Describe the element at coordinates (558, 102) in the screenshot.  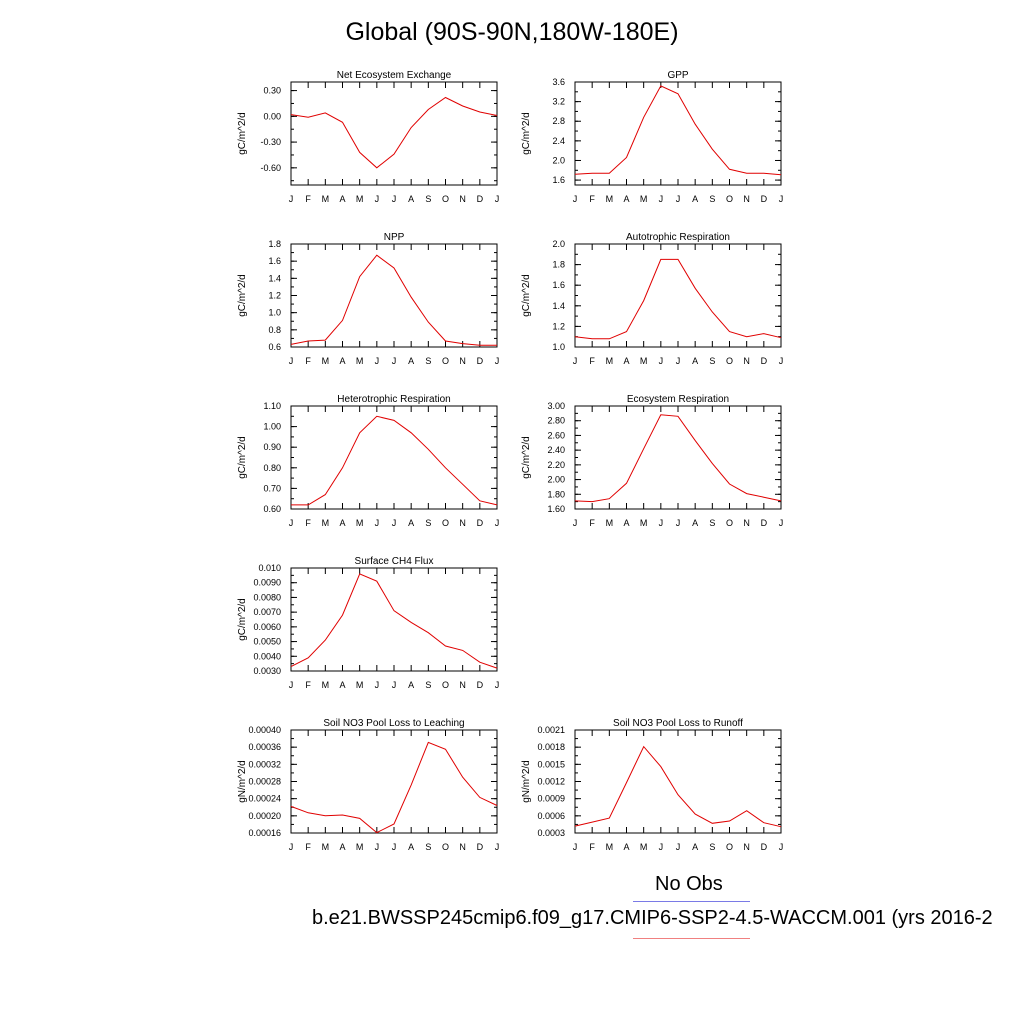
I see `y-tick-label: 3.2` at that location.